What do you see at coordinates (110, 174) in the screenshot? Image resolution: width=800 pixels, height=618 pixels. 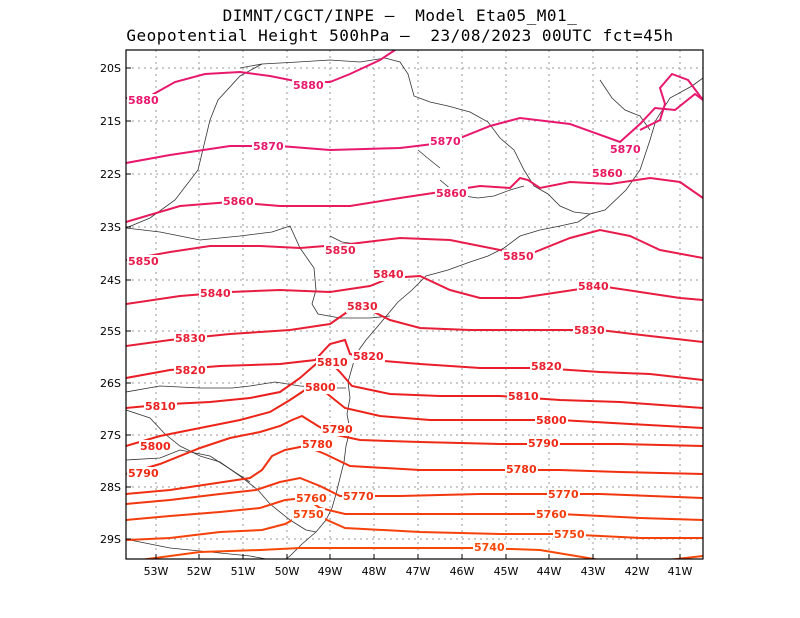 I see `lat-label: 22S` at bounding box center [110, 174].